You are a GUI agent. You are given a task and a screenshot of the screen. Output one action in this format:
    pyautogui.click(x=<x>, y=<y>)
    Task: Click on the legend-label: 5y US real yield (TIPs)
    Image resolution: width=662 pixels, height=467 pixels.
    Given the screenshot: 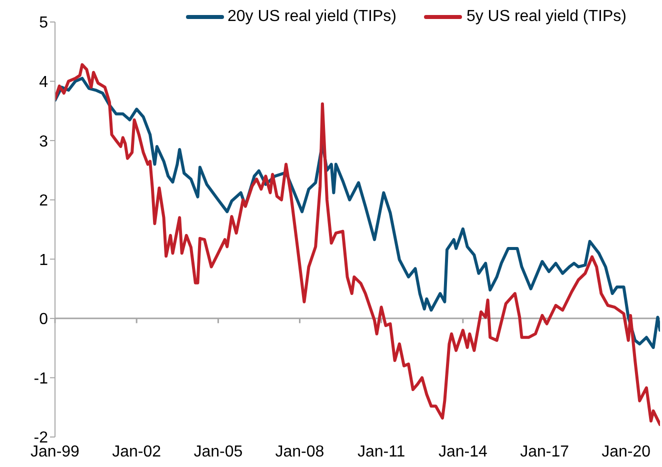 What is the action you would take?
    pyautogui.click(x=546, y=17)
    